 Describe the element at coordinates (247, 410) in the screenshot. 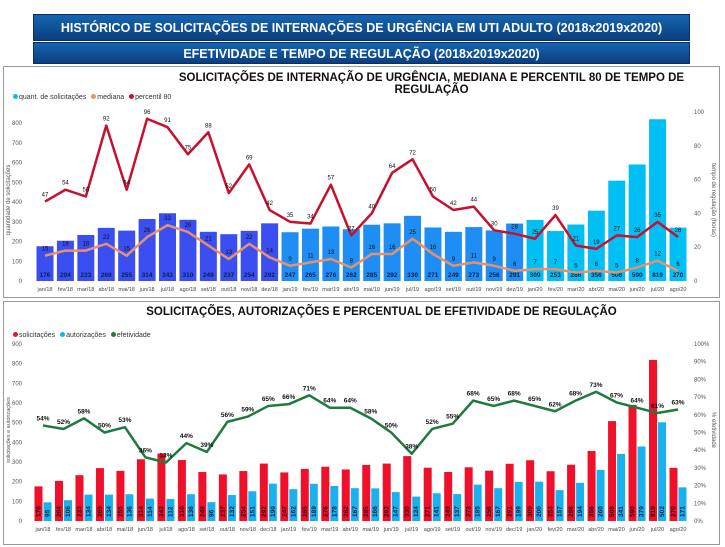

I see `efetividade-label: 59%` at that location.